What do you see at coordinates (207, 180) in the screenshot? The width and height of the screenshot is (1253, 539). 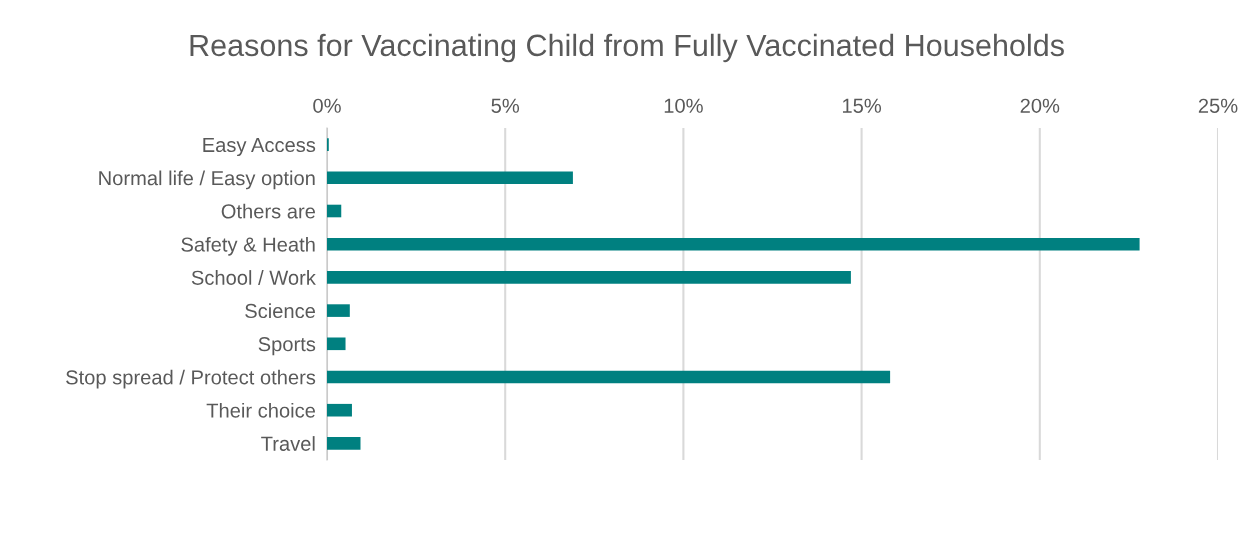 I see `y-tick-label: Normal life / Easy option` at bounding box center [207, 180].